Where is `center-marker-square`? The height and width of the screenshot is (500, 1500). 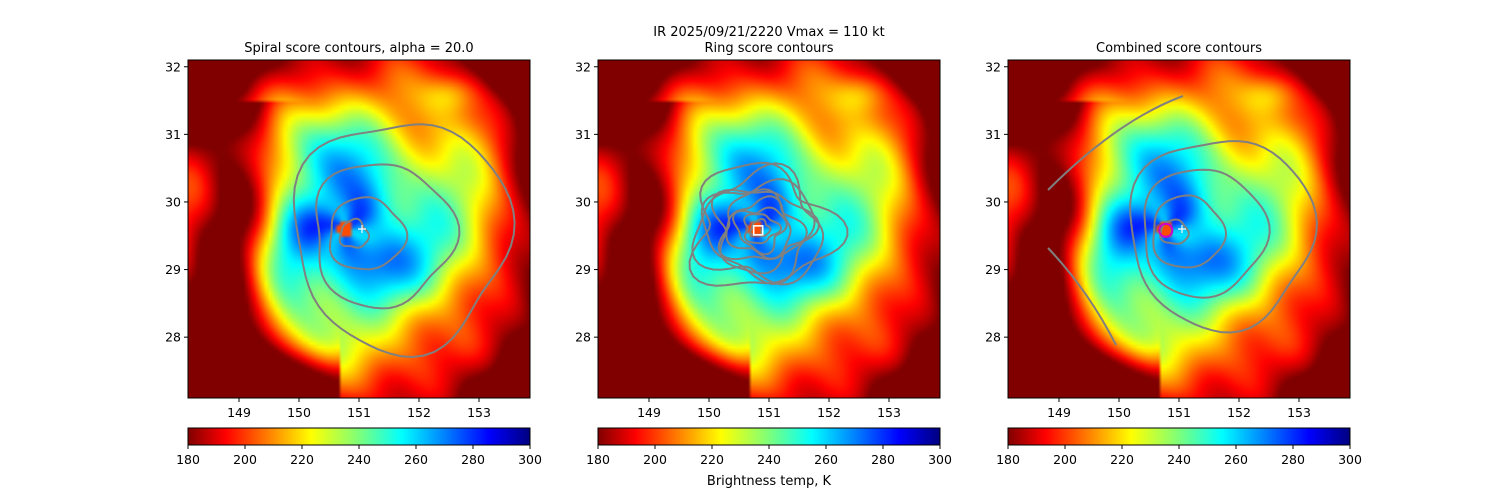
center-marker-square is located at coordinates (758, 230).